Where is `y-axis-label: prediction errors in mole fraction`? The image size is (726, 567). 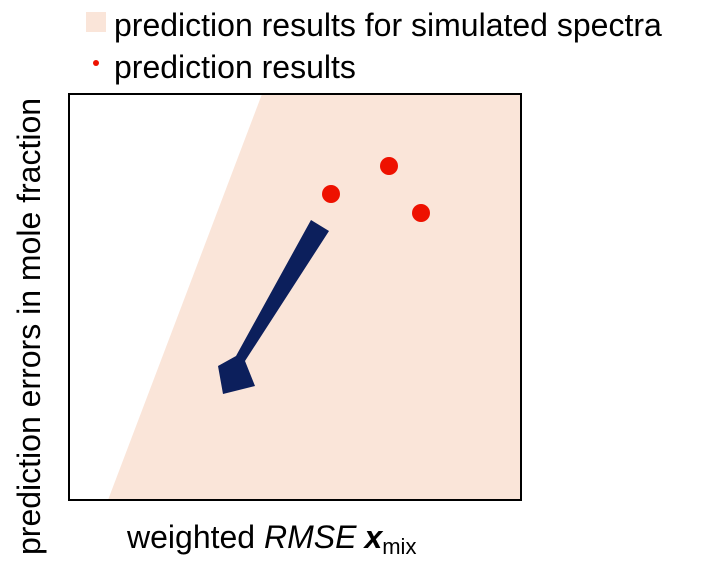
y-axis-label: prediction errors in mole fraction is located at coordinates (29, 326).